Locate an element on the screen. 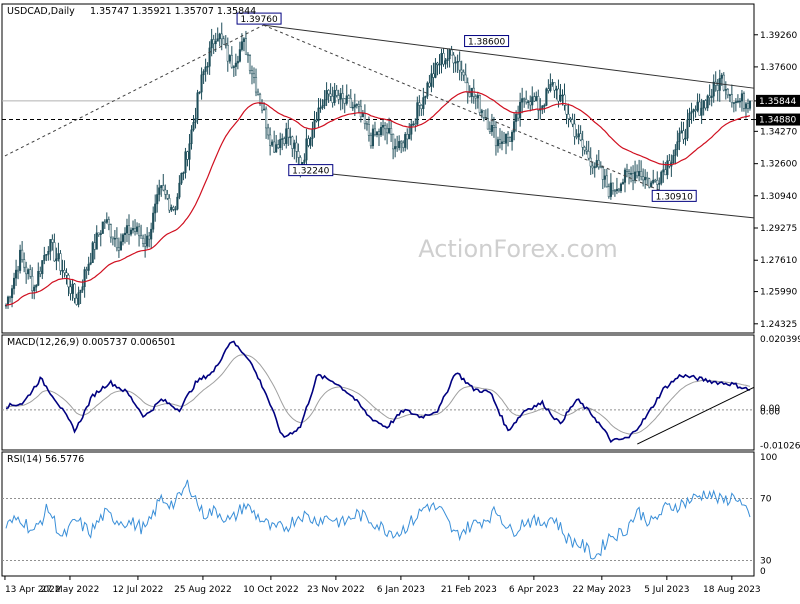 This screenshot has width=800, height=604. annotation-text: 1.39760 is located at coordinates (258, 20).